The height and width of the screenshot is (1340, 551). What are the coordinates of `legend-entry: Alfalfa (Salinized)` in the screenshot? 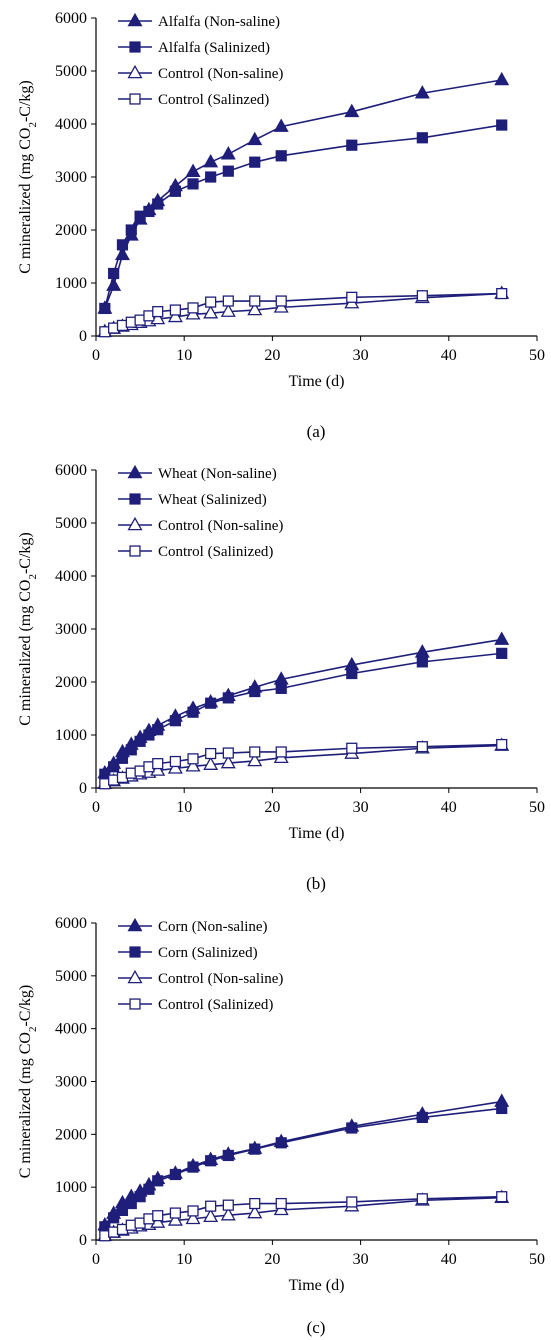 It's located at (214, 48).